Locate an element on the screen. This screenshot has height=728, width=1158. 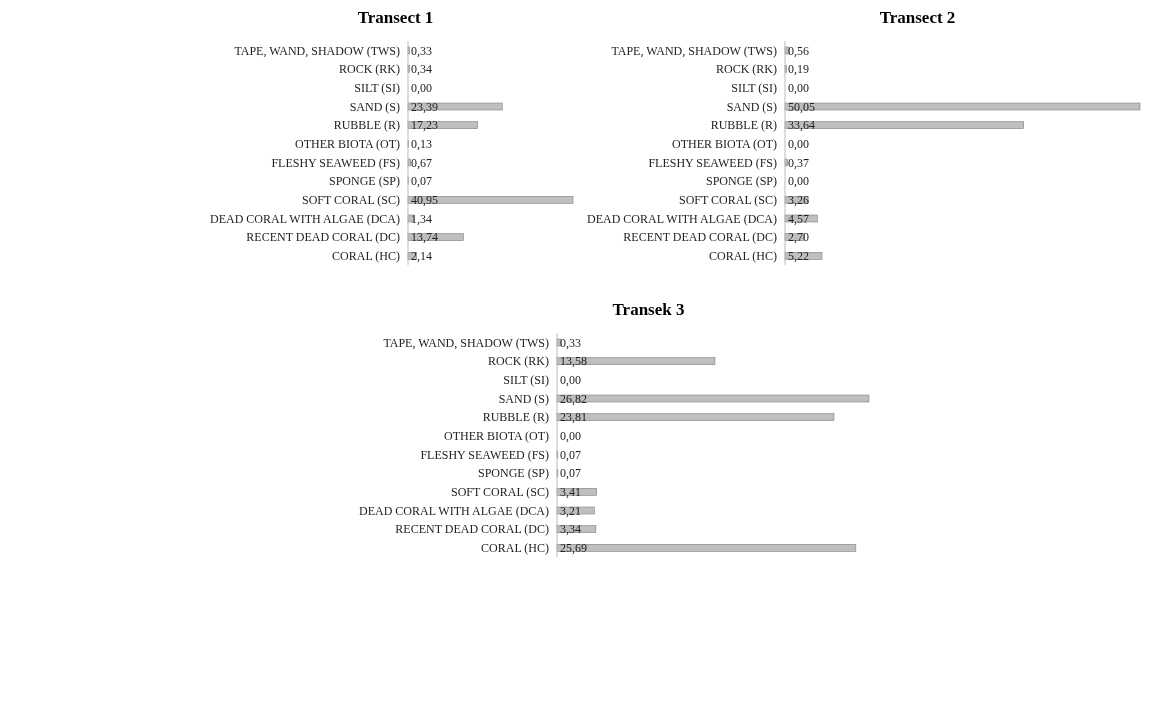
data-label: 0,13 is located at coordinates (421, 144).